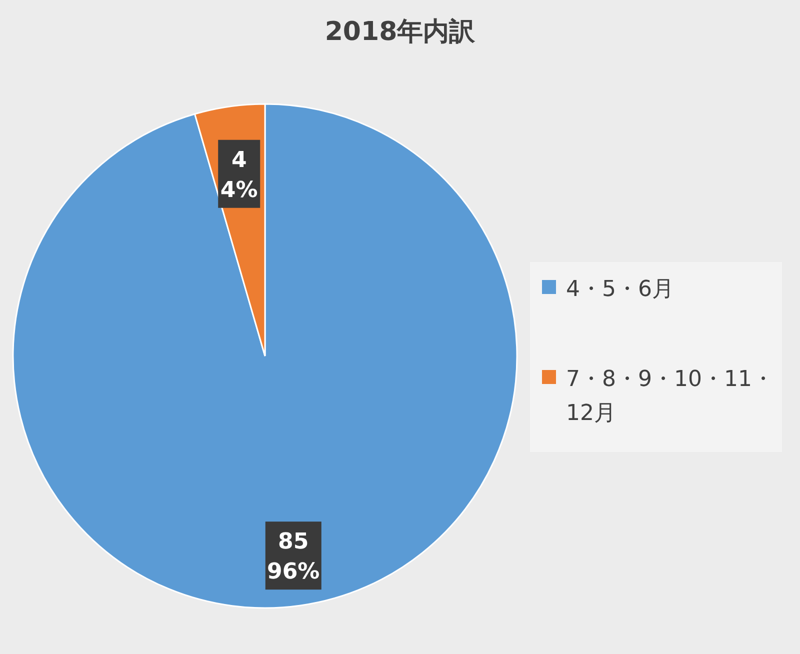 This screenshot has width=800, height=654. What do you see at coordinates (400, 32) in the screenshot?
I see `chart-title: 2018年内訳` at bounding box center [400, 32].